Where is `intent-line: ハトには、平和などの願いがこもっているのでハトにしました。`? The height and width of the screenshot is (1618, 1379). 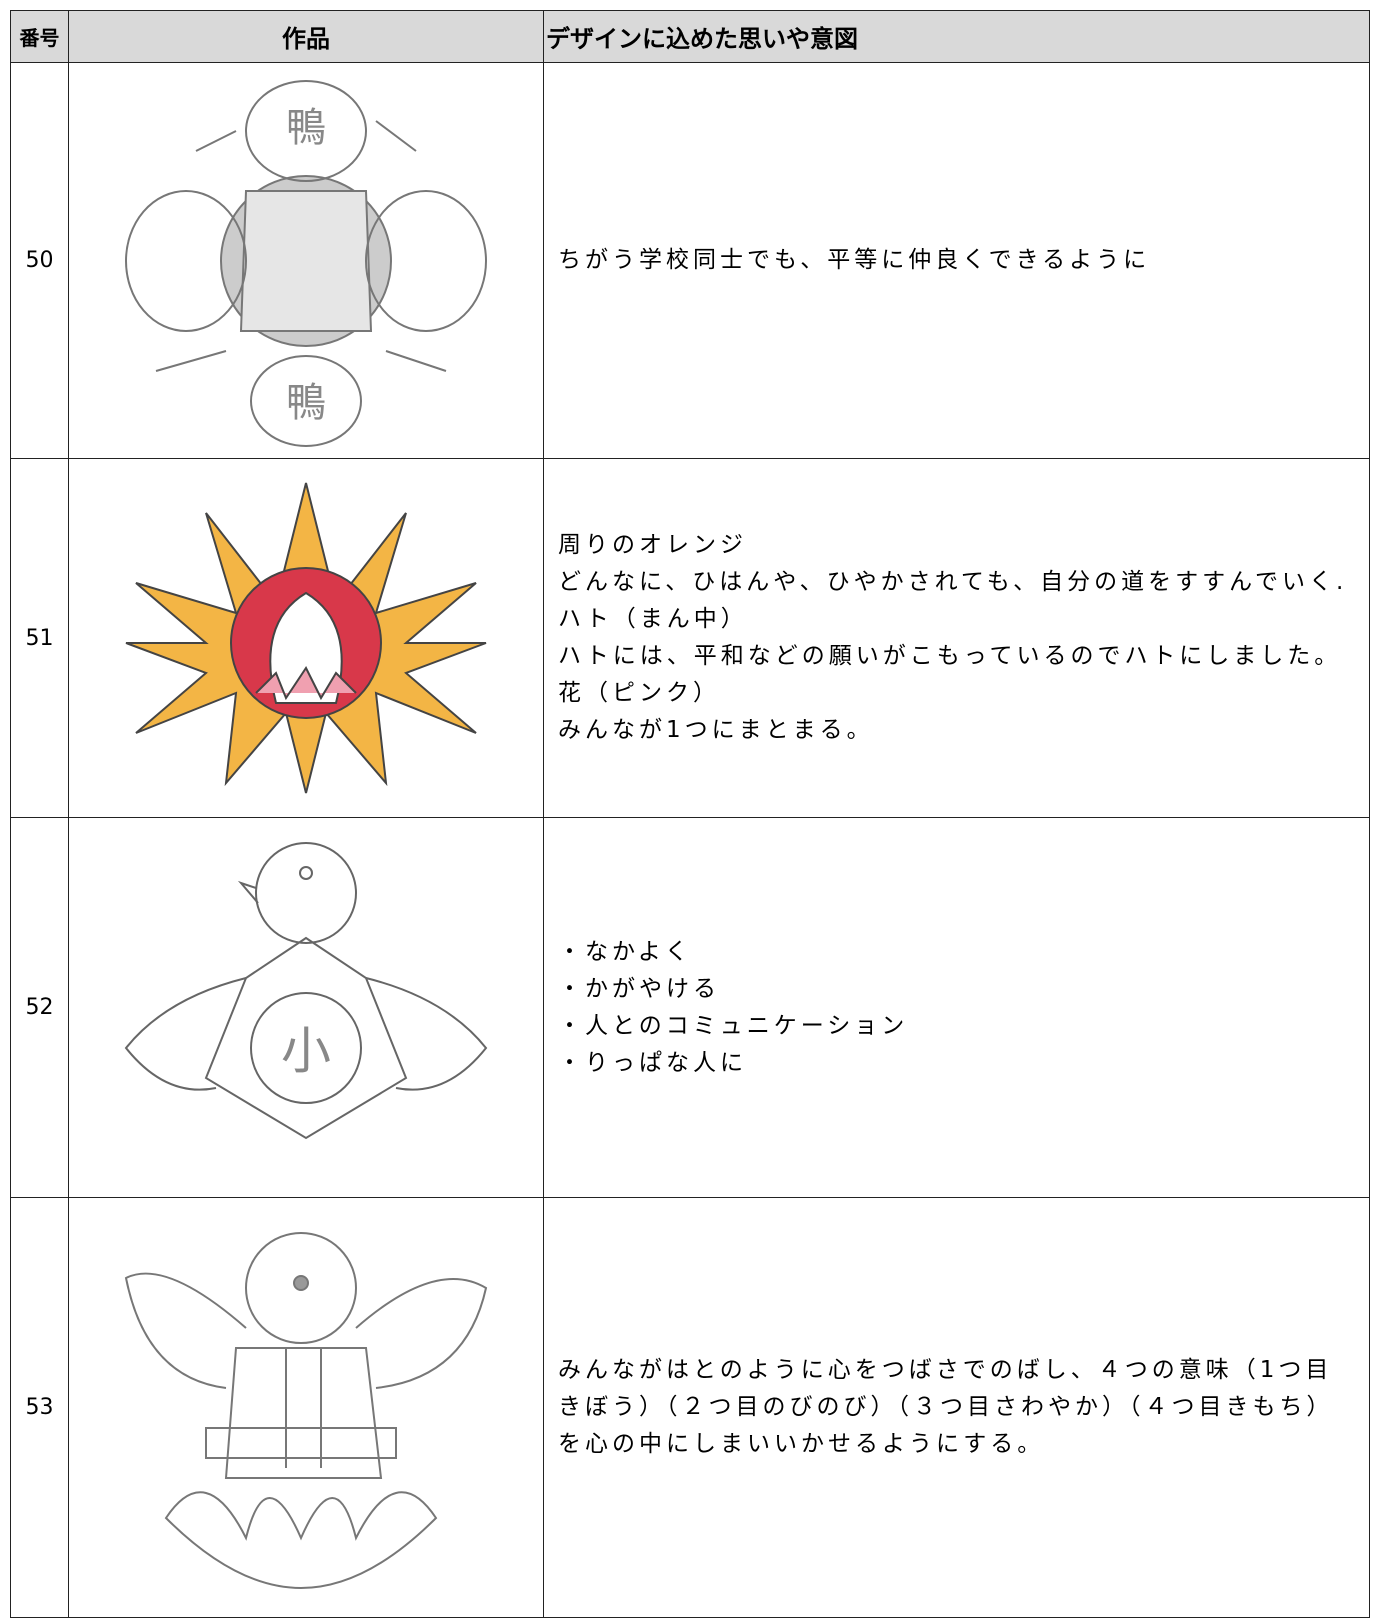 intent-line: ハトには、平和などの願いがこもっているのでハトにしました。 is located at coordinates (950, 656).